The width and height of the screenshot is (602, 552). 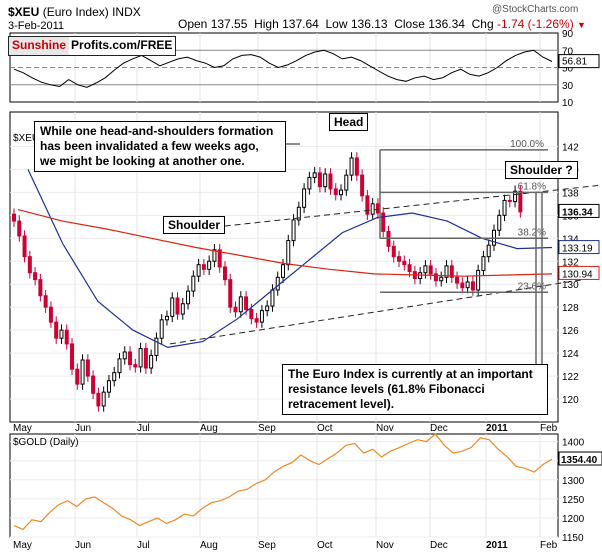 What do you see at coordinates (83, 545) in the screenshot?
I see `gold-month-label: Jun` at bounding box center [83, 545].